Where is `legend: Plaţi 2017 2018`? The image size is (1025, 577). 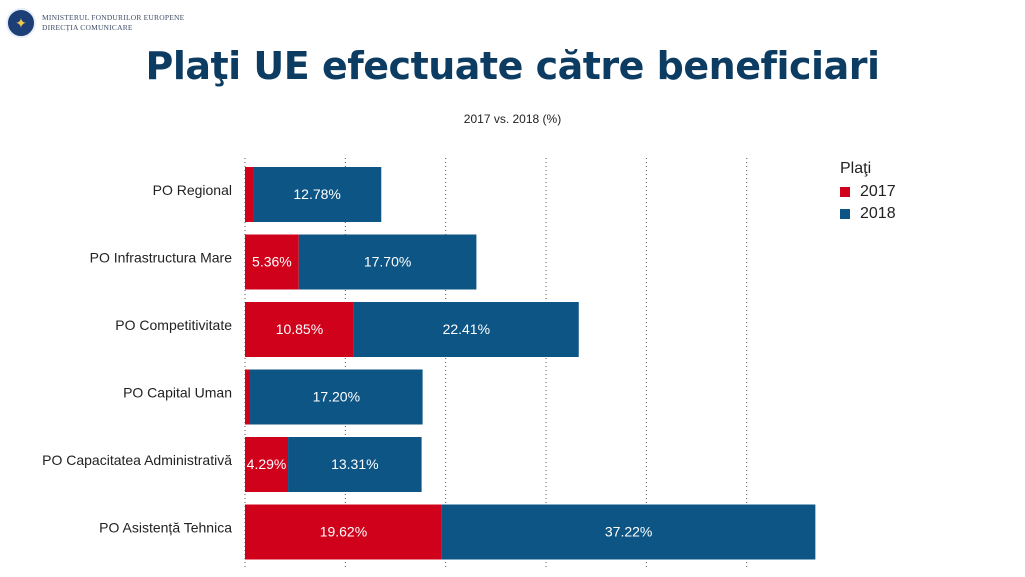 legend: Plaţi 2017 2018 is located at coordinates (868, 192).